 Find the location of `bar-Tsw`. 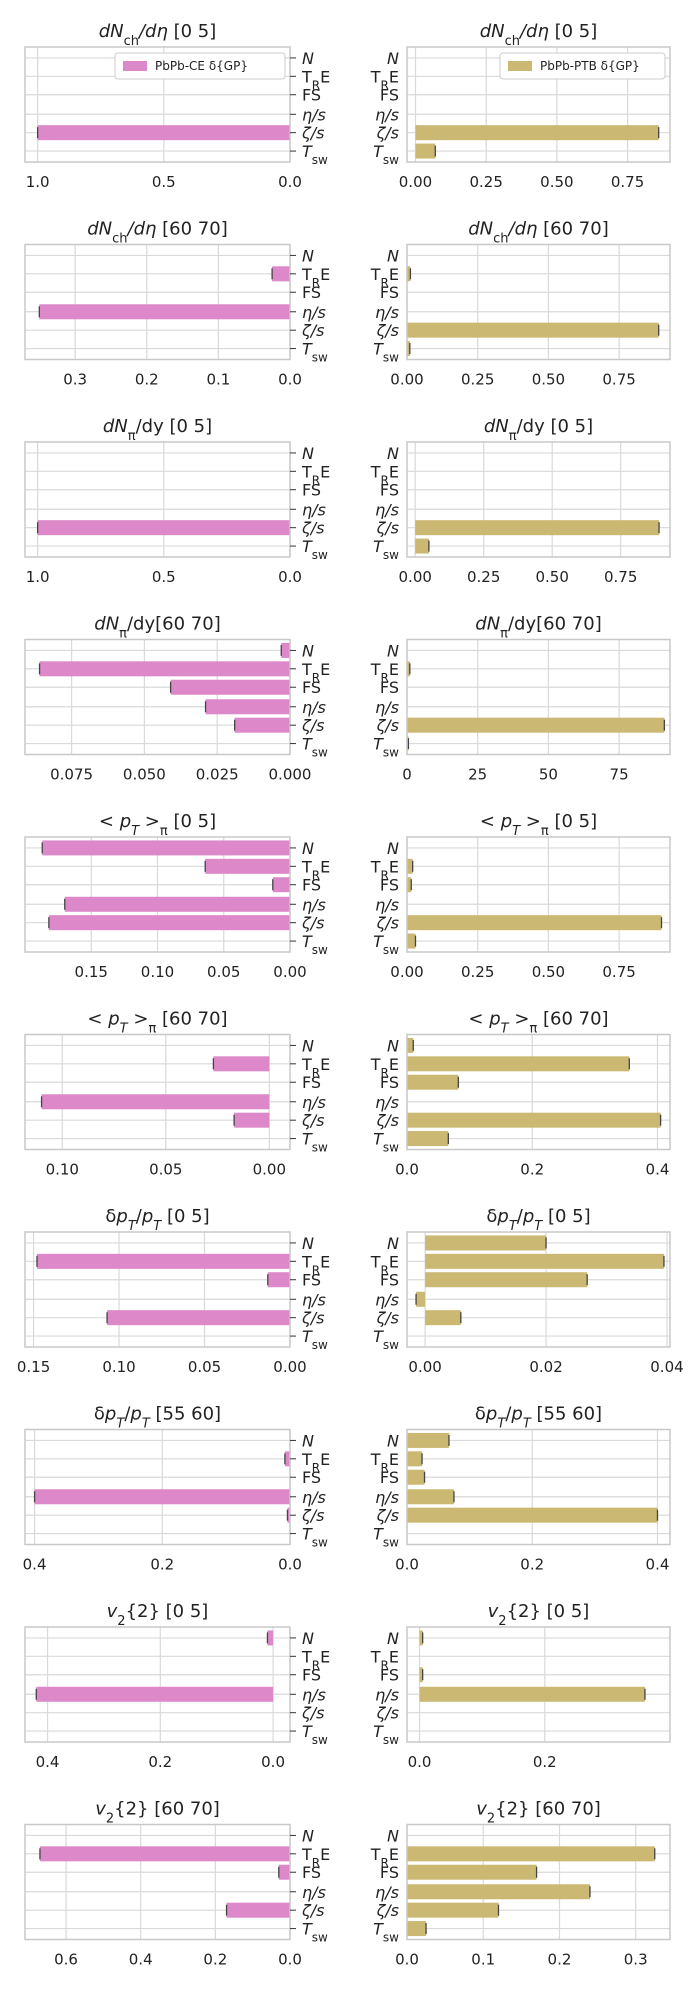

bar-Tsw is located at coordinates (428, 1139).